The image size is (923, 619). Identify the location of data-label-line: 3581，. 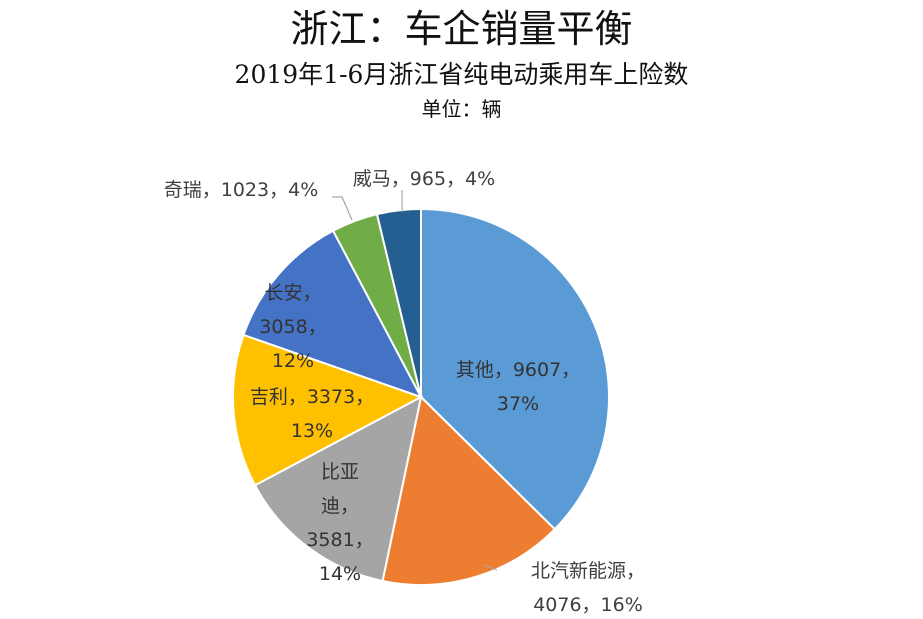
(339, 540).